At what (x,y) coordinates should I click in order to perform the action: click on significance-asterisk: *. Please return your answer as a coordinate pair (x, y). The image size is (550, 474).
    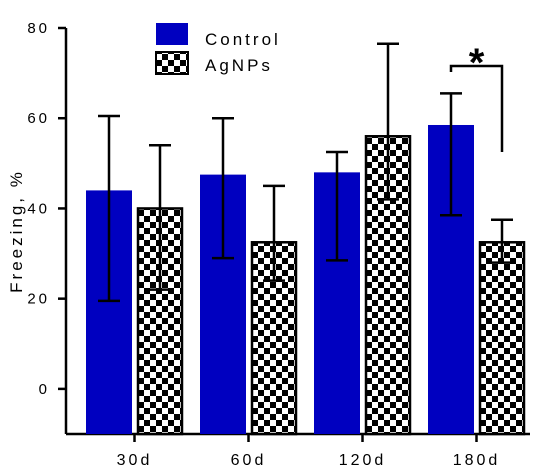
    Looking at the image, I should click on (477, 63).